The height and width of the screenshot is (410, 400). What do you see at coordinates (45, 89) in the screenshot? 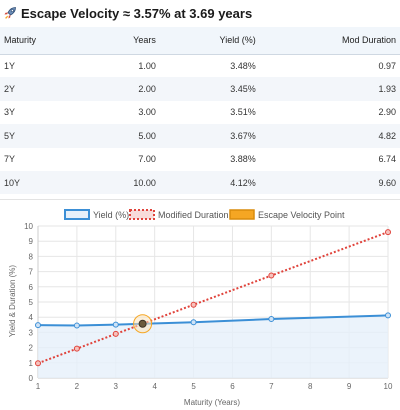
I see `cell-maturity: 2Y` at bounding box center [45, 89].